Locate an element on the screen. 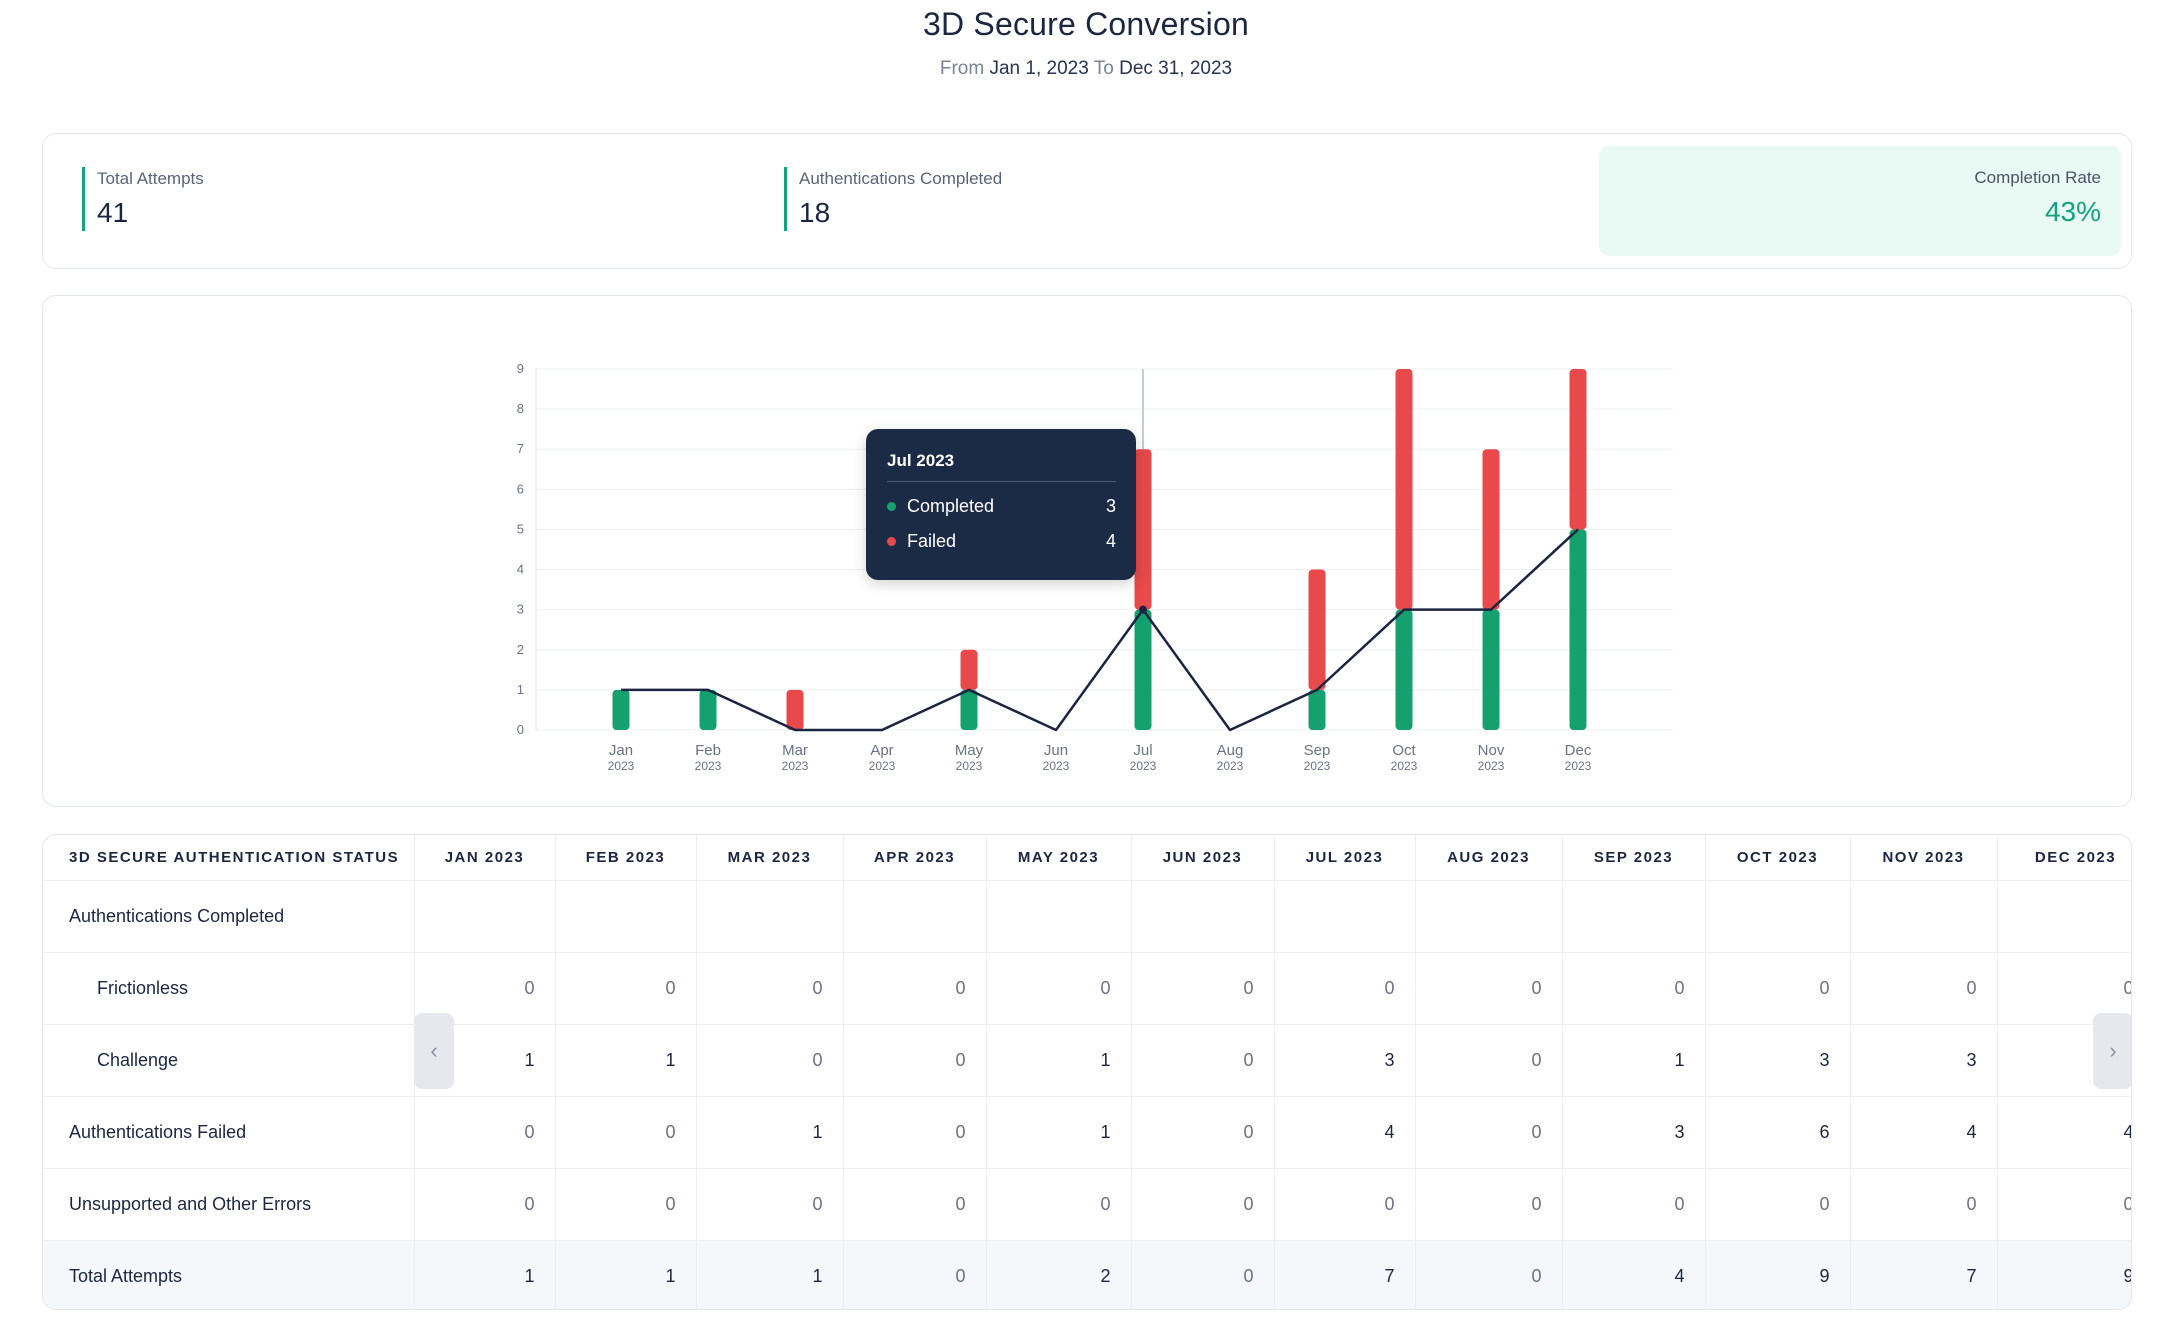 The height and width of the screenshot is (1318, 2172). row-label: Frictionless is located at coordinates (229, 988).